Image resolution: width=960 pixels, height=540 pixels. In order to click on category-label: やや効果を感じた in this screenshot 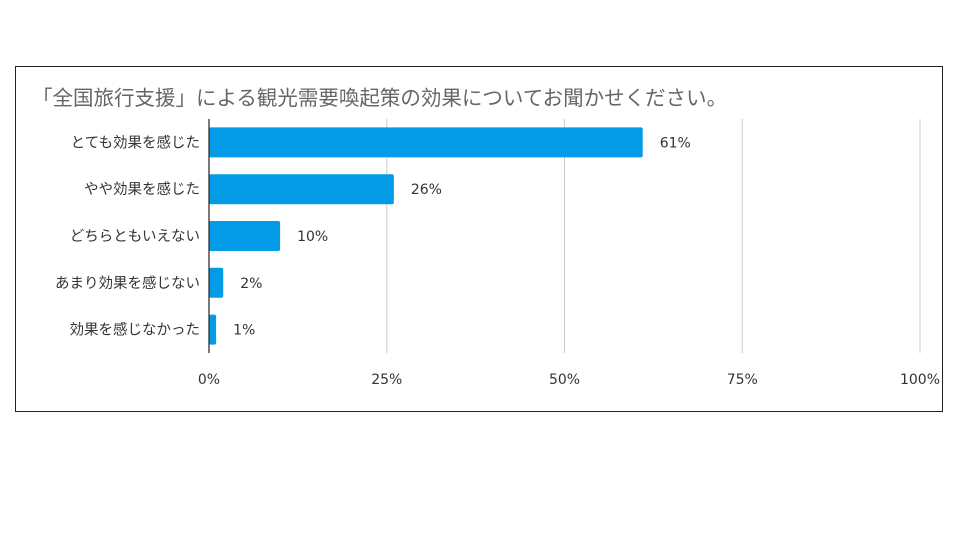, I will do `click(142, 189)`.